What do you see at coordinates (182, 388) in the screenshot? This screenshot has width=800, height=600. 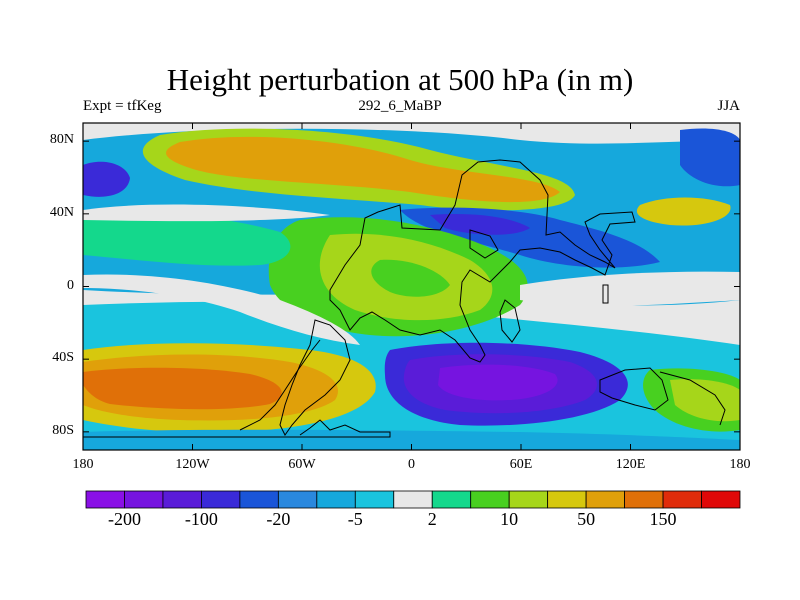 I see `contour-south-high-core` at bounding box center [182, 388].